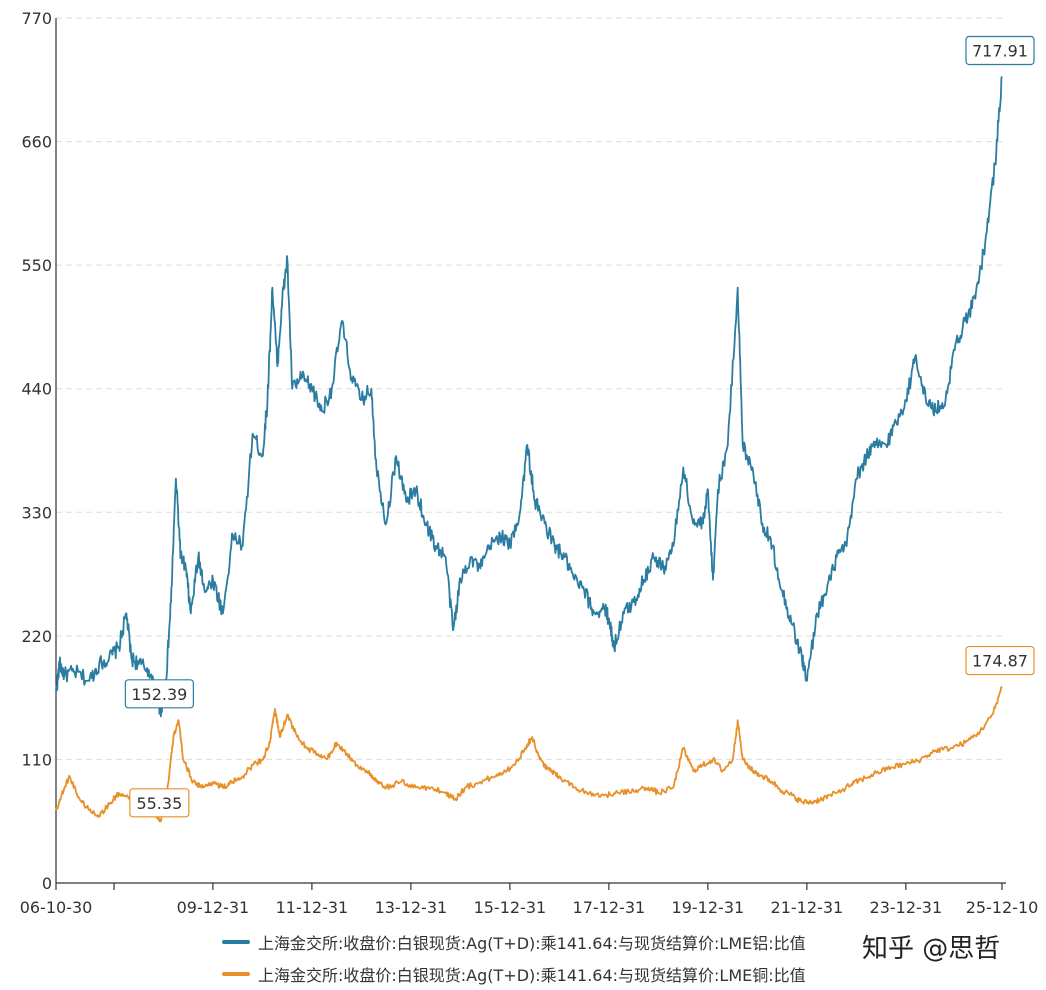 The width and height of the screenshot is (1046, 990). What do you see at coordinates (510, 907) in the screenshot?
I see `x-tick-label: 15-12-31` at bounding box center [510, 907].